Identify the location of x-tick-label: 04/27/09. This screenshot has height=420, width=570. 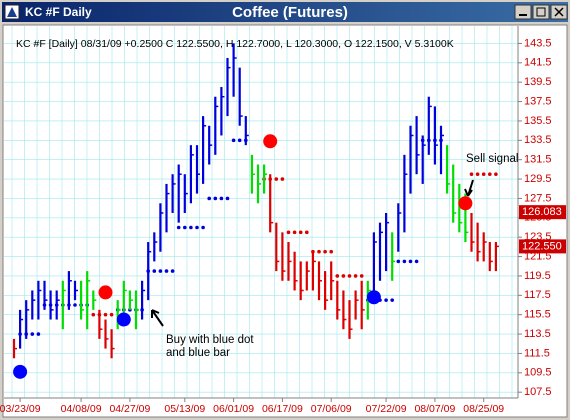
(129, 409).